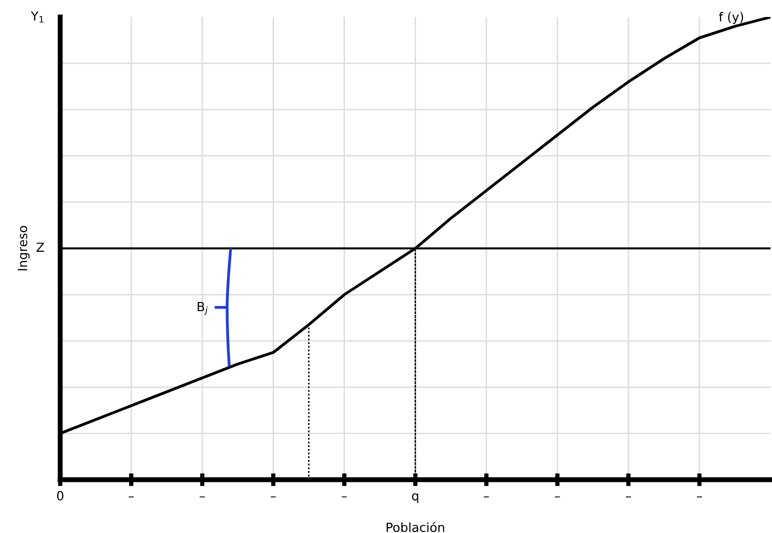  What do you see at coordinates (415, 498) in the screenshot?
I see `x-tick-label: q` at bounding box center [415, 498].